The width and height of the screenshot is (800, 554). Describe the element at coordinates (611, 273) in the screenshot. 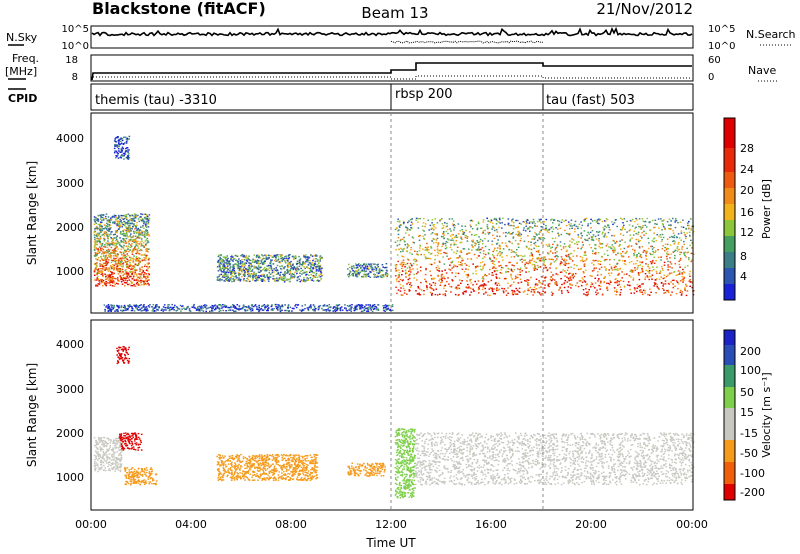

I see `power-cell-5-1909` at that location.